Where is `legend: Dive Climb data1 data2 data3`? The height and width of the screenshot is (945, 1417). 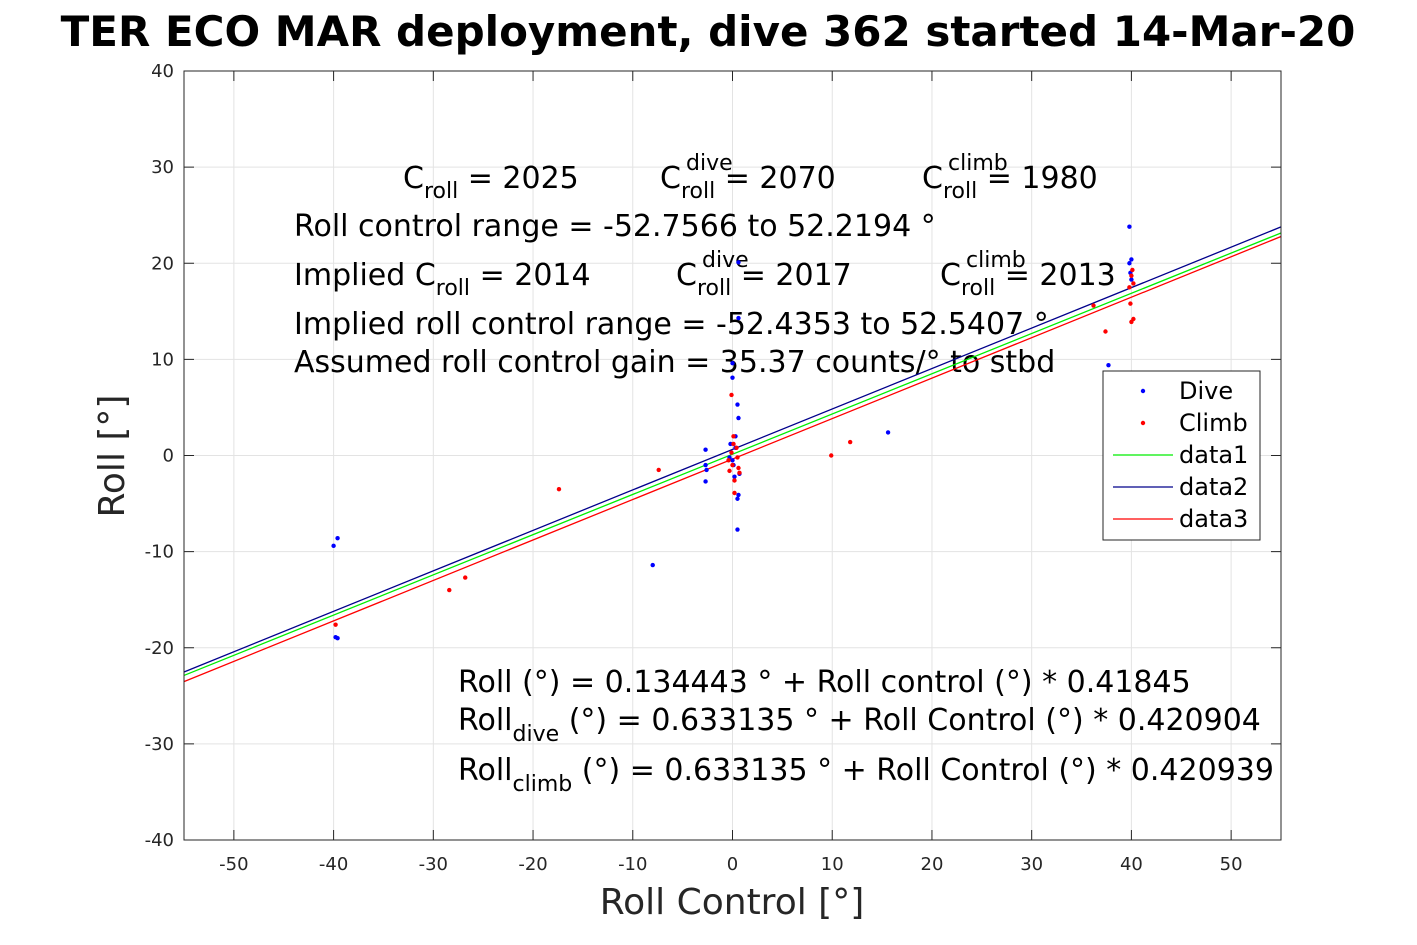
legend: Dive Climb data1 data2 data3 is located at coordinates (1181, 455).